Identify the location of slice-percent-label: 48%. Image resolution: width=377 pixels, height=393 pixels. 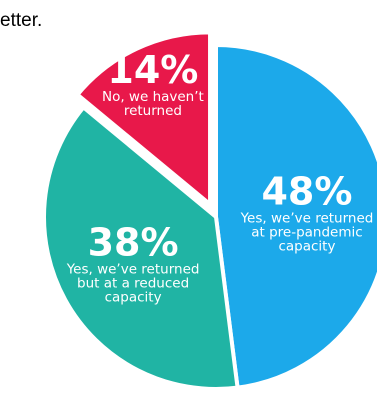
(306, 191).